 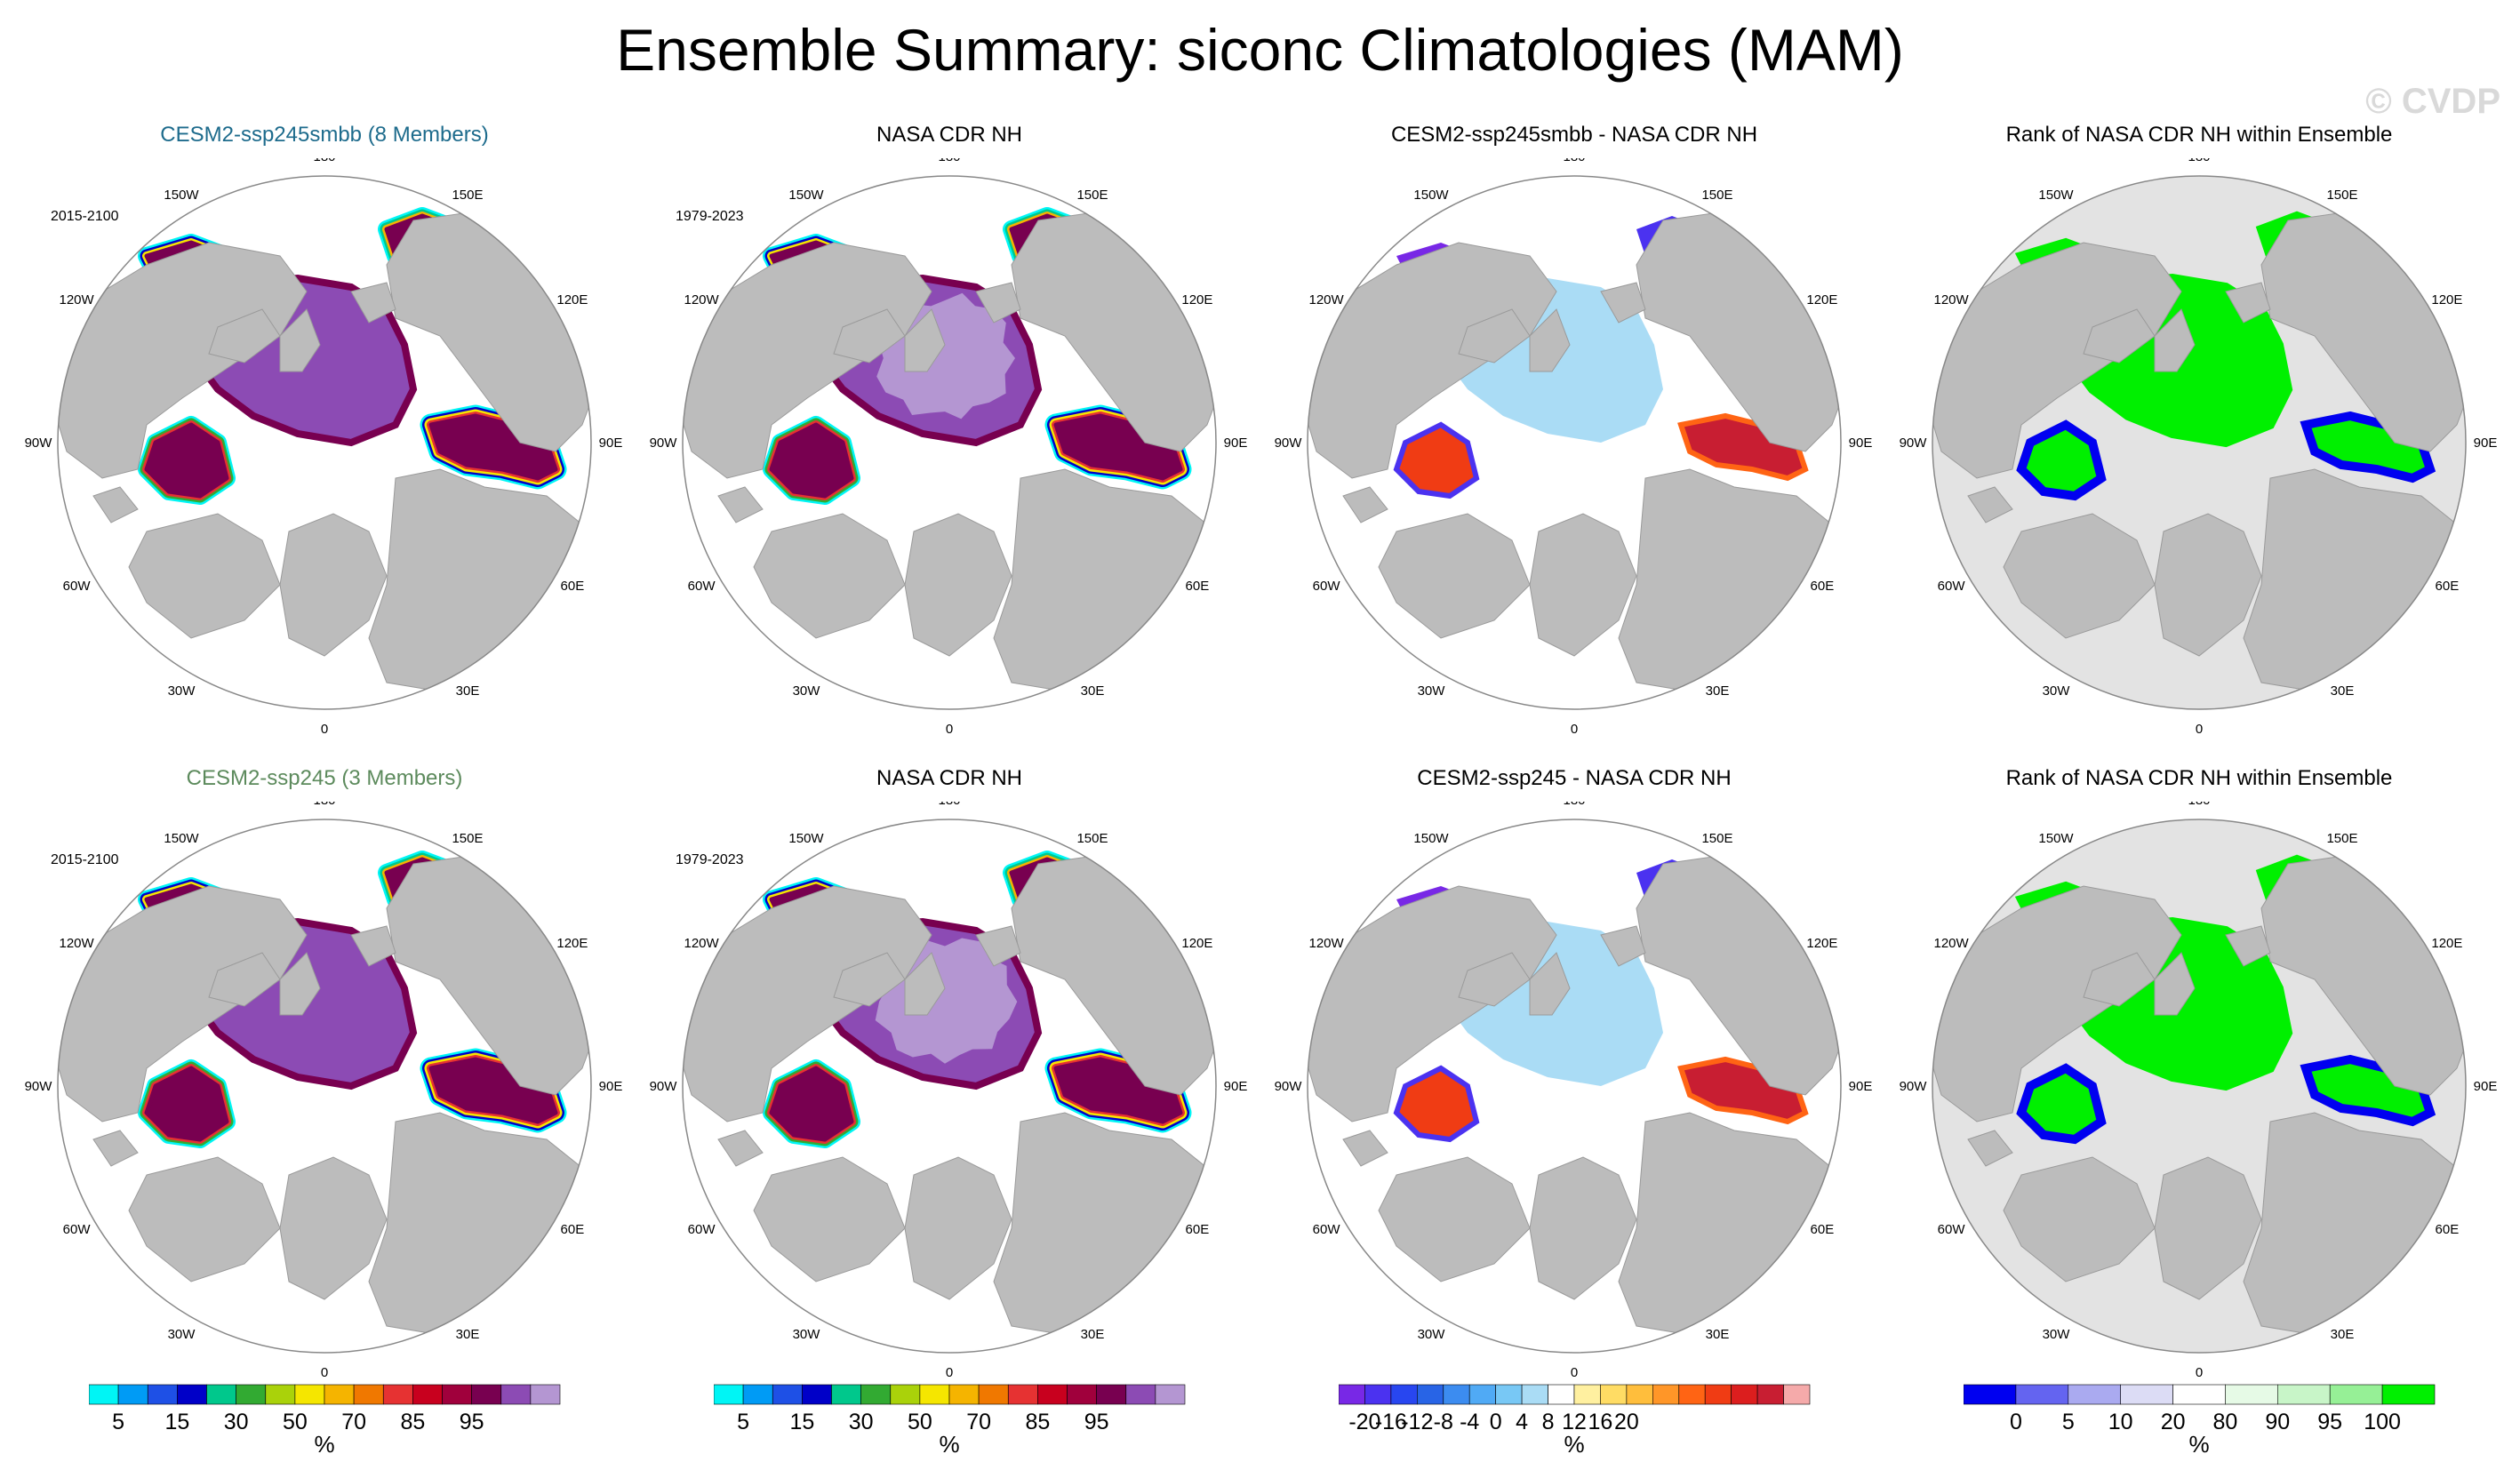 I want to click on colorbar-difference: -20 -16 -12 -8 -4 0 4 8 12 16 20%, so click(x=1578, y=1420).